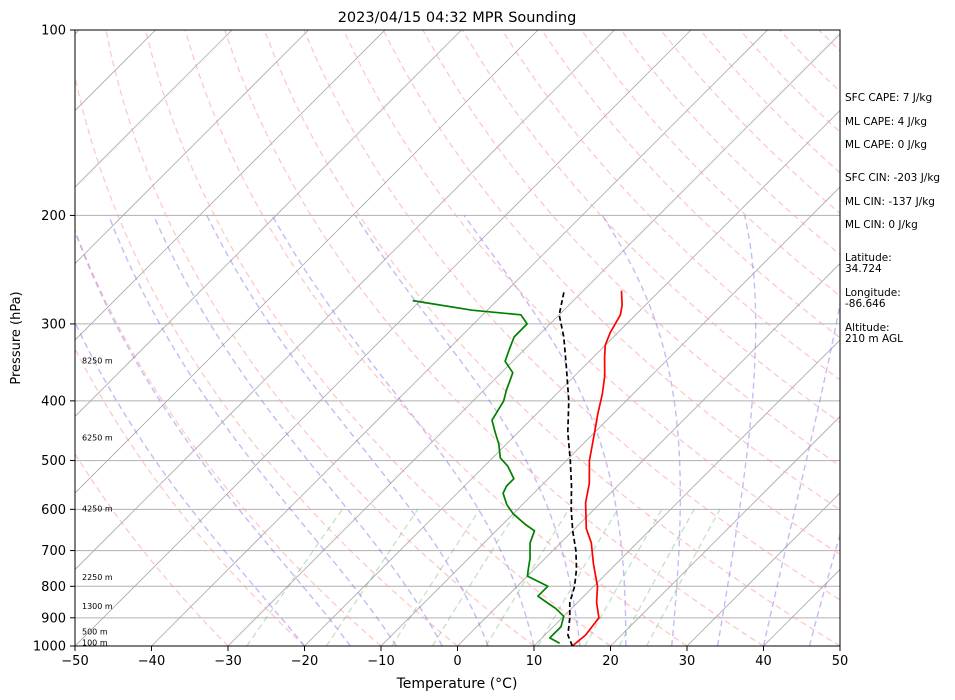  What do you see at coordinates (863, 269) in the screenshot?
I see `latitude-value: 34.724` at bounding box center [863, 269].